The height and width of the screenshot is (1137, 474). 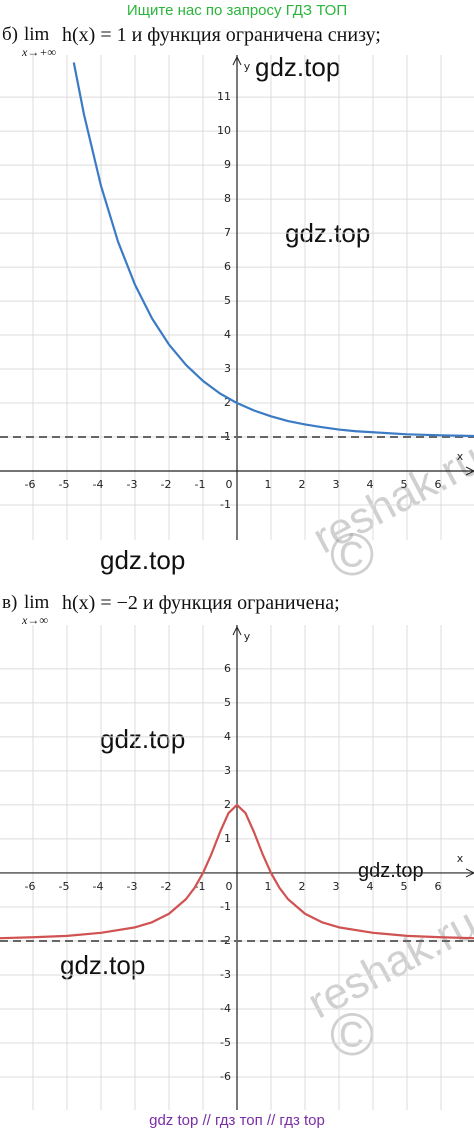 I want to click on caption-expr: h(x) = 1 и функция ограничена снизу;, so click(x=221, y=35).